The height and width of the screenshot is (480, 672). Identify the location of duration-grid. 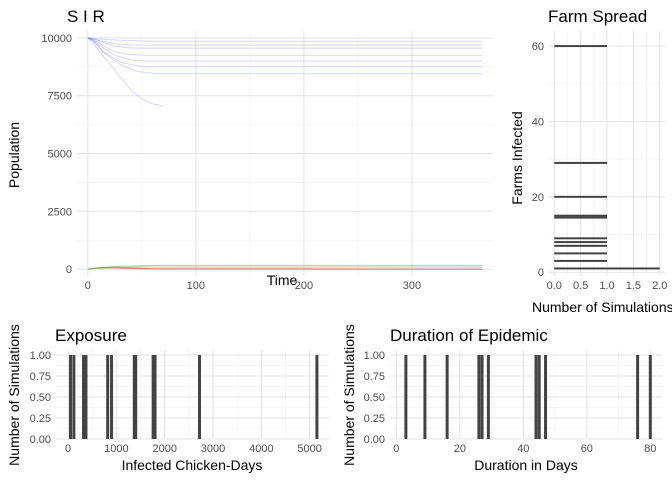
(526, 395).